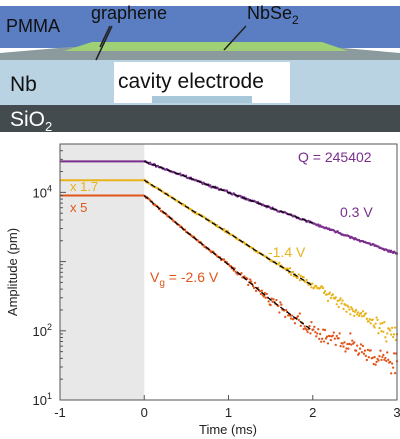 This screenshot has width=400, height=439. I want to click on series-purple-fit, so click(228, 192).